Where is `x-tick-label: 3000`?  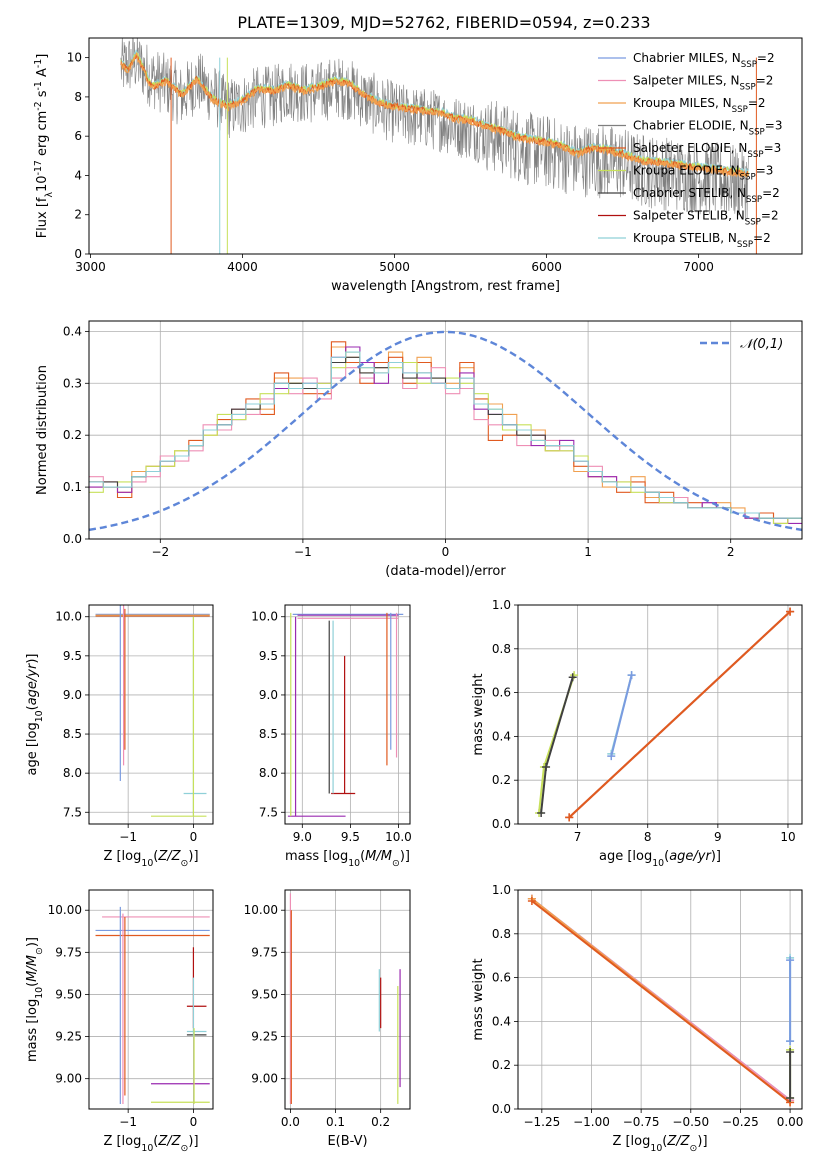
x-tick-label: 3000 is located at coordinates (90, 267).